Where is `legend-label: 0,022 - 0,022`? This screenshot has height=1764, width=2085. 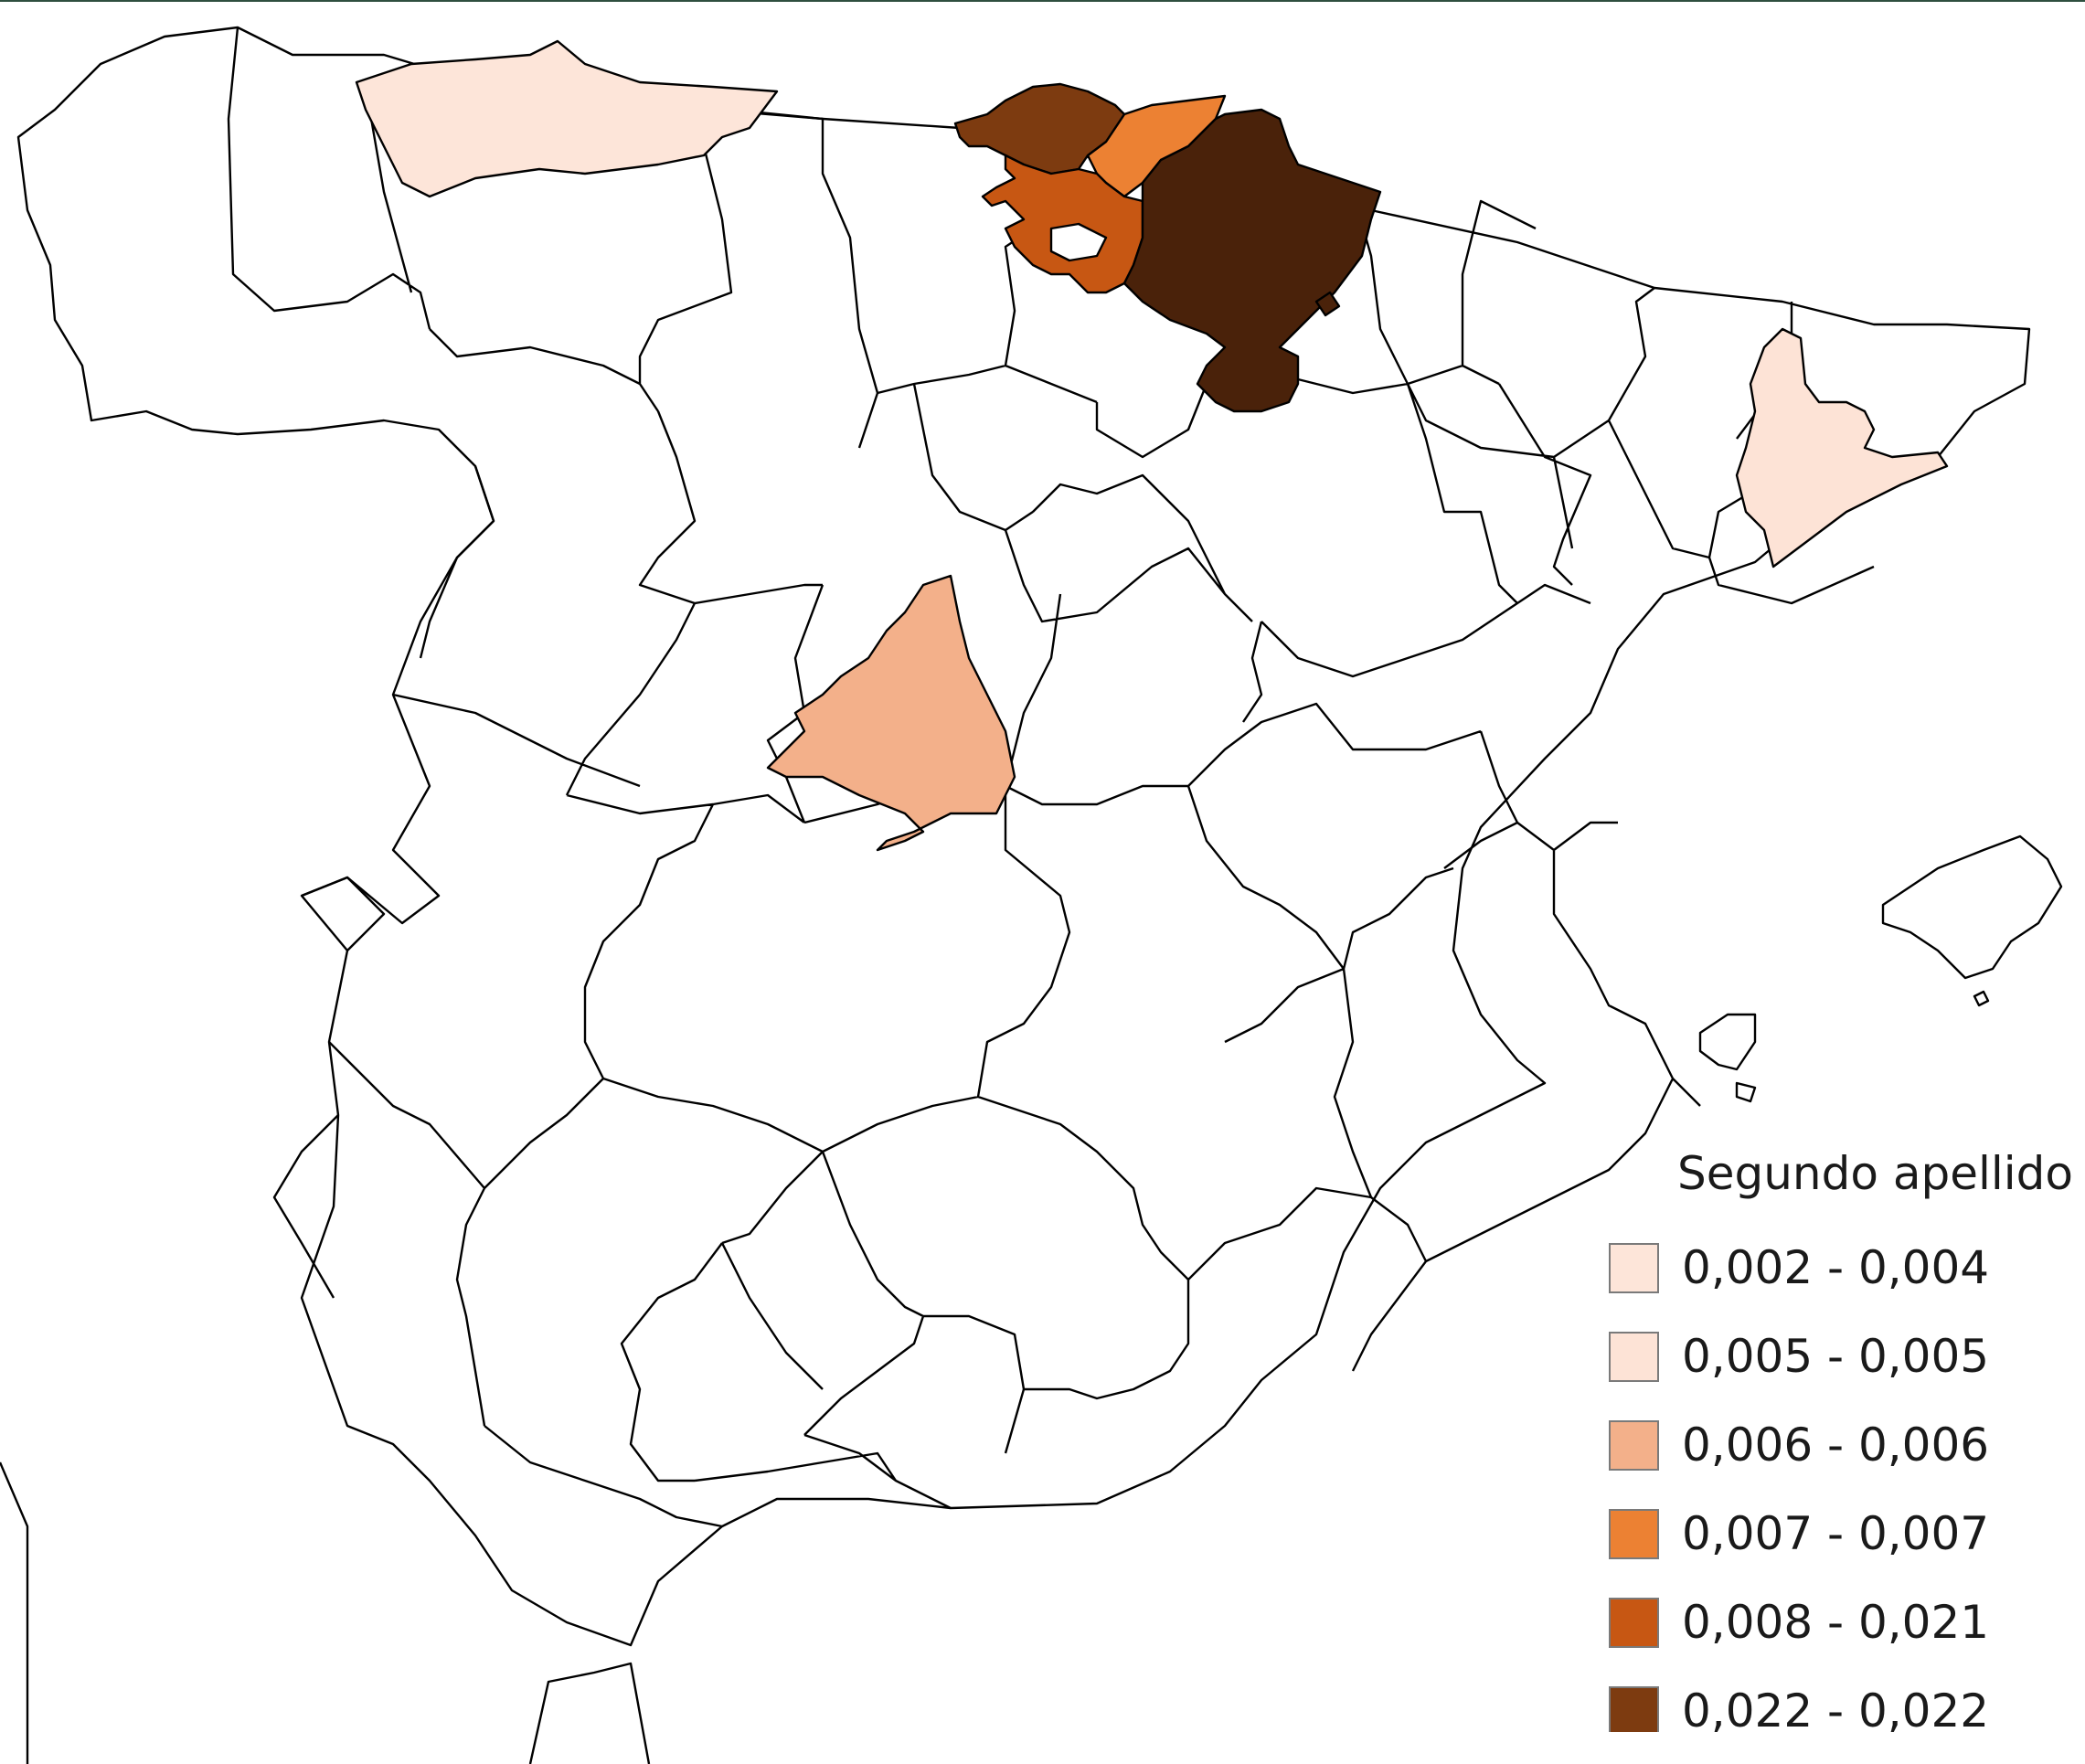 legend-label: 0,022 - 0,022 is located at coordinates (1836, 1708).